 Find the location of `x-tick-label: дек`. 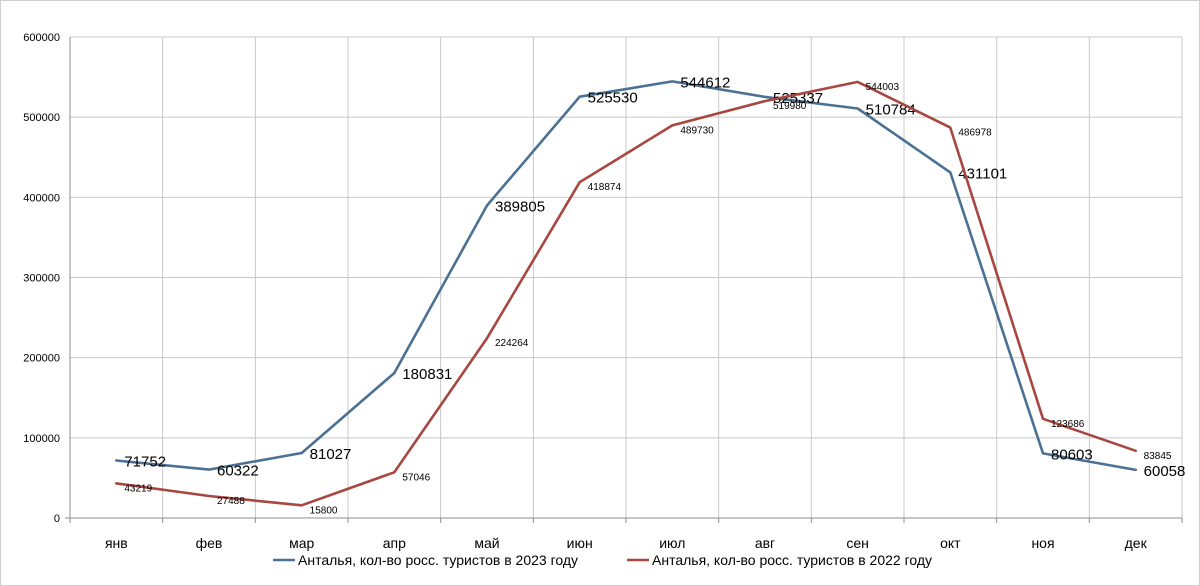

x-tick-label: дек is located at coordinates (1136, 543).